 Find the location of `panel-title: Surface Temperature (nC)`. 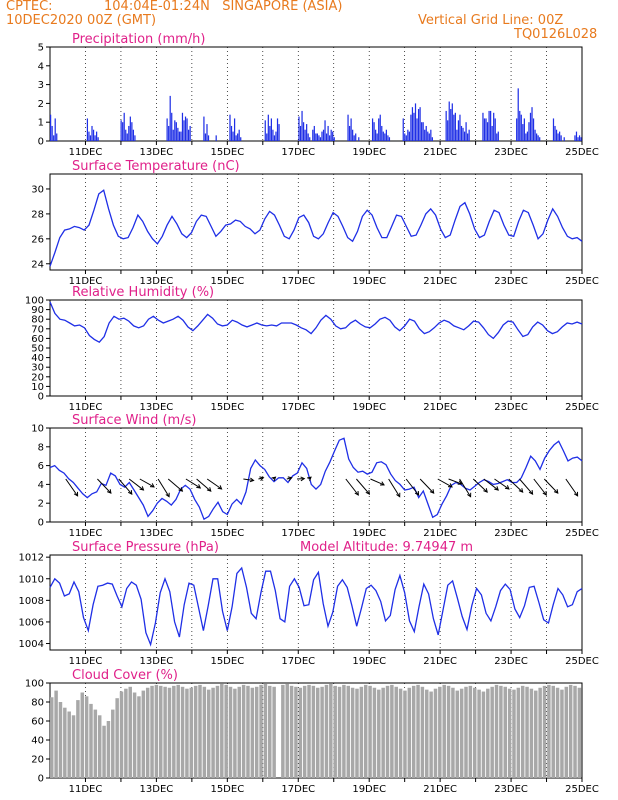

panel-title: Surface Temperature (nC) is located at coordinates (156, 166).